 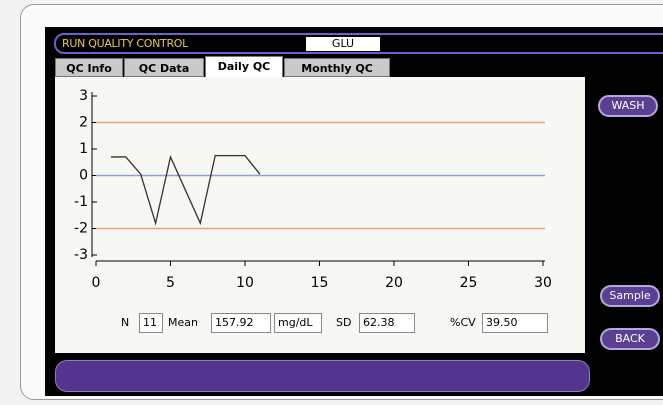 I want to click on y-tick-label: 0, so click(x=83, y=176).